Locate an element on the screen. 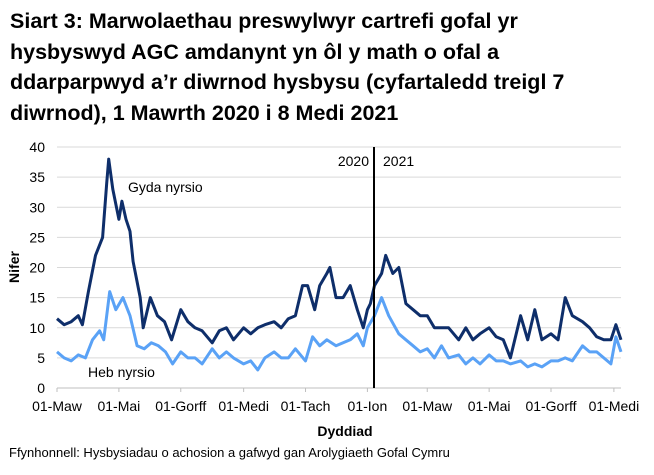 Image resolution: width=654 pixels, height=475 pixels. series-line-heb-nyrsio is located at coordinates (339, 331).